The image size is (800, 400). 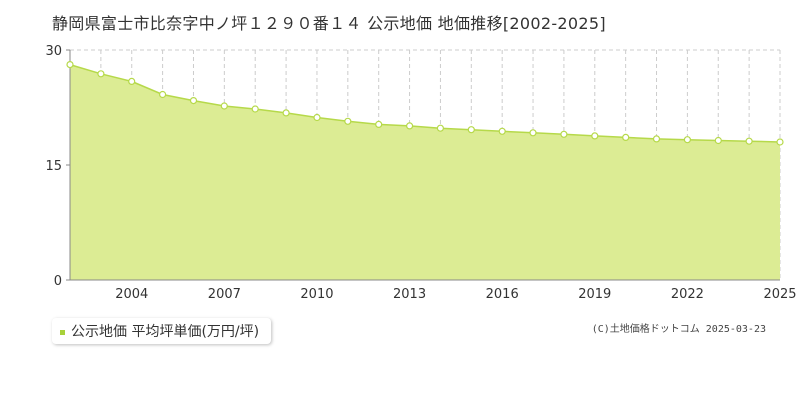 What do you see at coordinates (502, 294) in the screenshot?
I see `x-tick-label: 2016` at bounding box center [502, 294].